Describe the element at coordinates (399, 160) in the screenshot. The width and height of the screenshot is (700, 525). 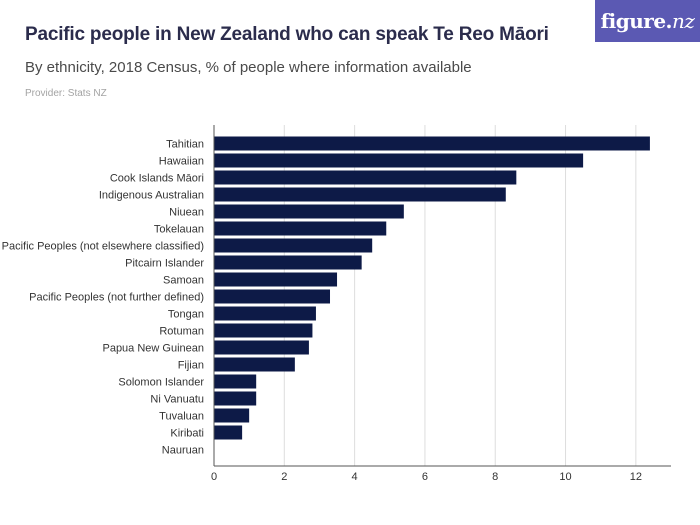
I see `bar-hawaiian` at that location.